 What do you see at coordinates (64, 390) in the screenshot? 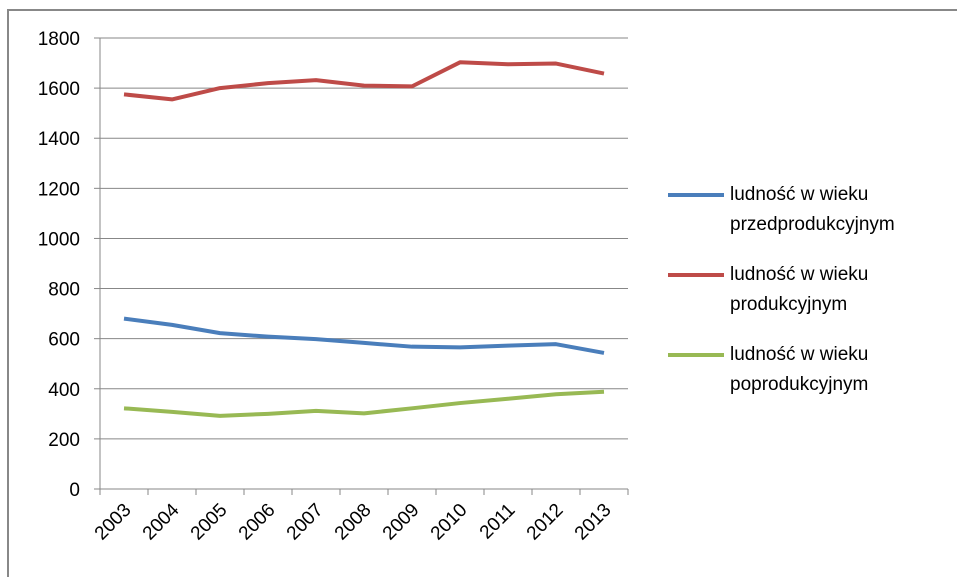
I see `y-tick-label: 400` at bounding box center [64, 390].